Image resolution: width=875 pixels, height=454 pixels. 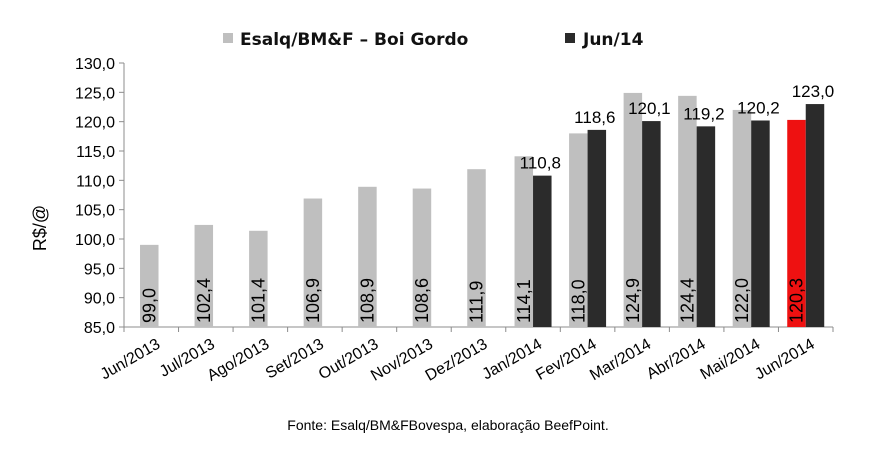 I want to click on y-tick-label: 115,0, so click(x=95, y=152).